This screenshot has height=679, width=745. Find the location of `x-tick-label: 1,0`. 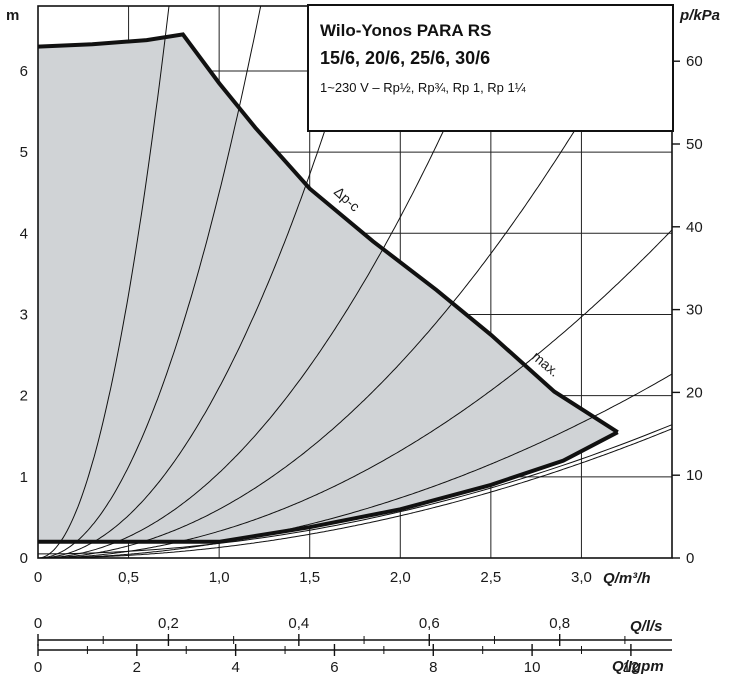

x-tick-label: 1,0 is located at coordinates (219, 577).